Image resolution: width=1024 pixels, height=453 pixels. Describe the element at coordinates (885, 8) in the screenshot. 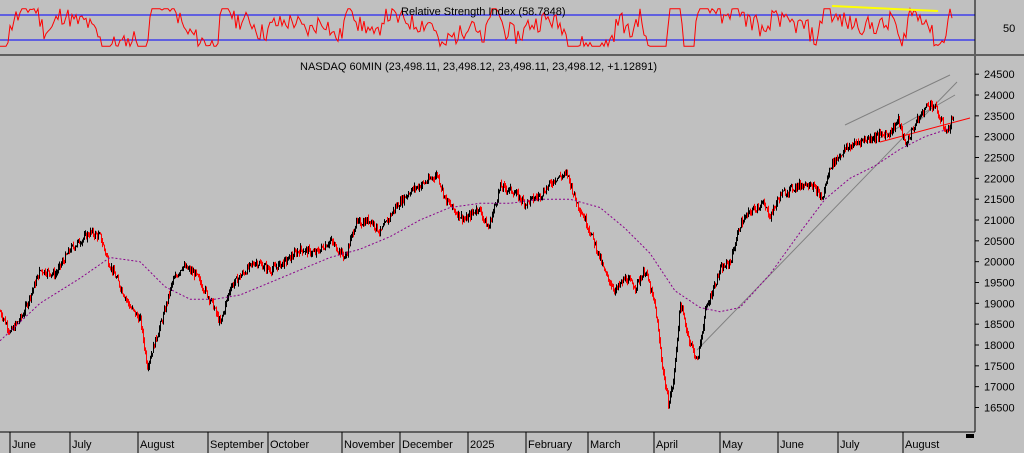

I see `rsi-divergence-line` at that location.